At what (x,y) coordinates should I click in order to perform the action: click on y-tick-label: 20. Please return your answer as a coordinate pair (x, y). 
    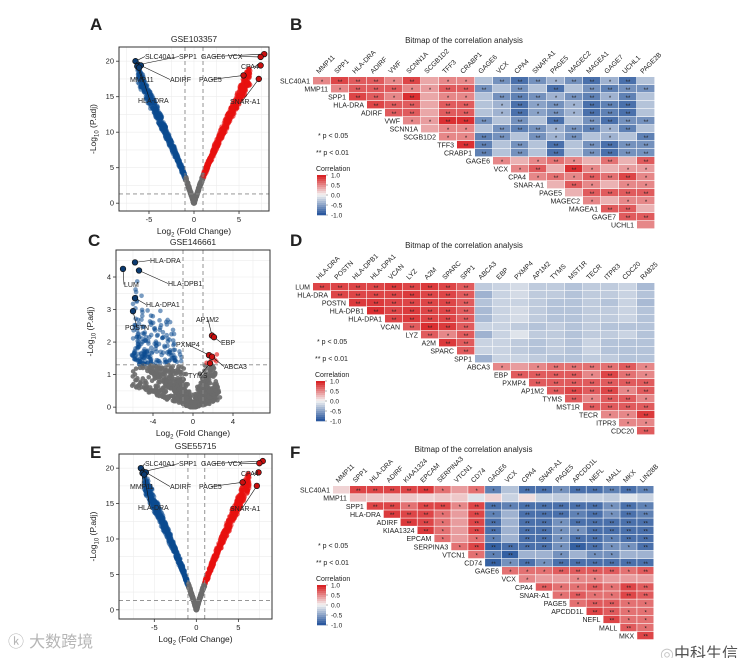
    Looking at the image, I should click on (110, 61).